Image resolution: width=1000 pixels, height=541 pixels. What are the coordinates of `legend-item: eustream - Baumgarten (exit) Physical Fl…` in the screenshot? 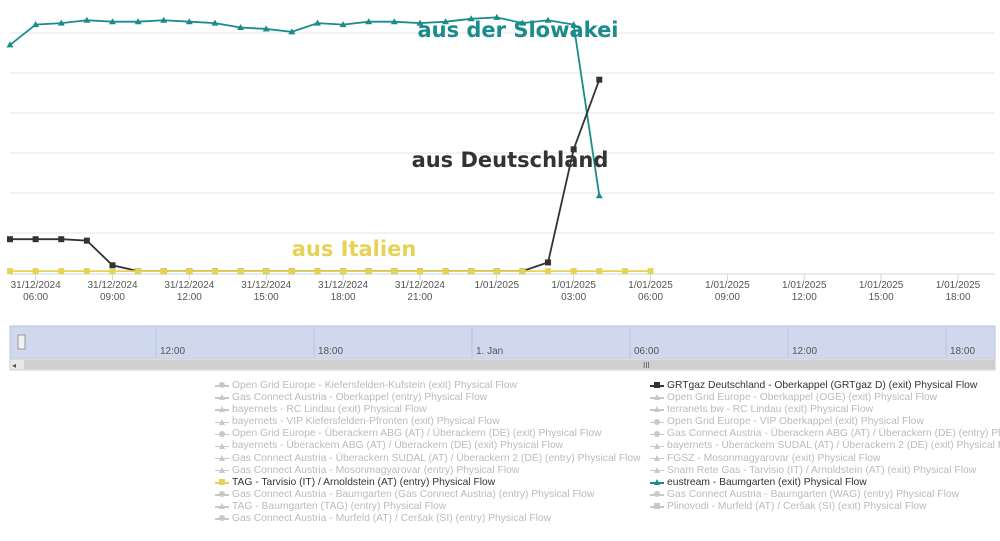 It's located at (825, 483).